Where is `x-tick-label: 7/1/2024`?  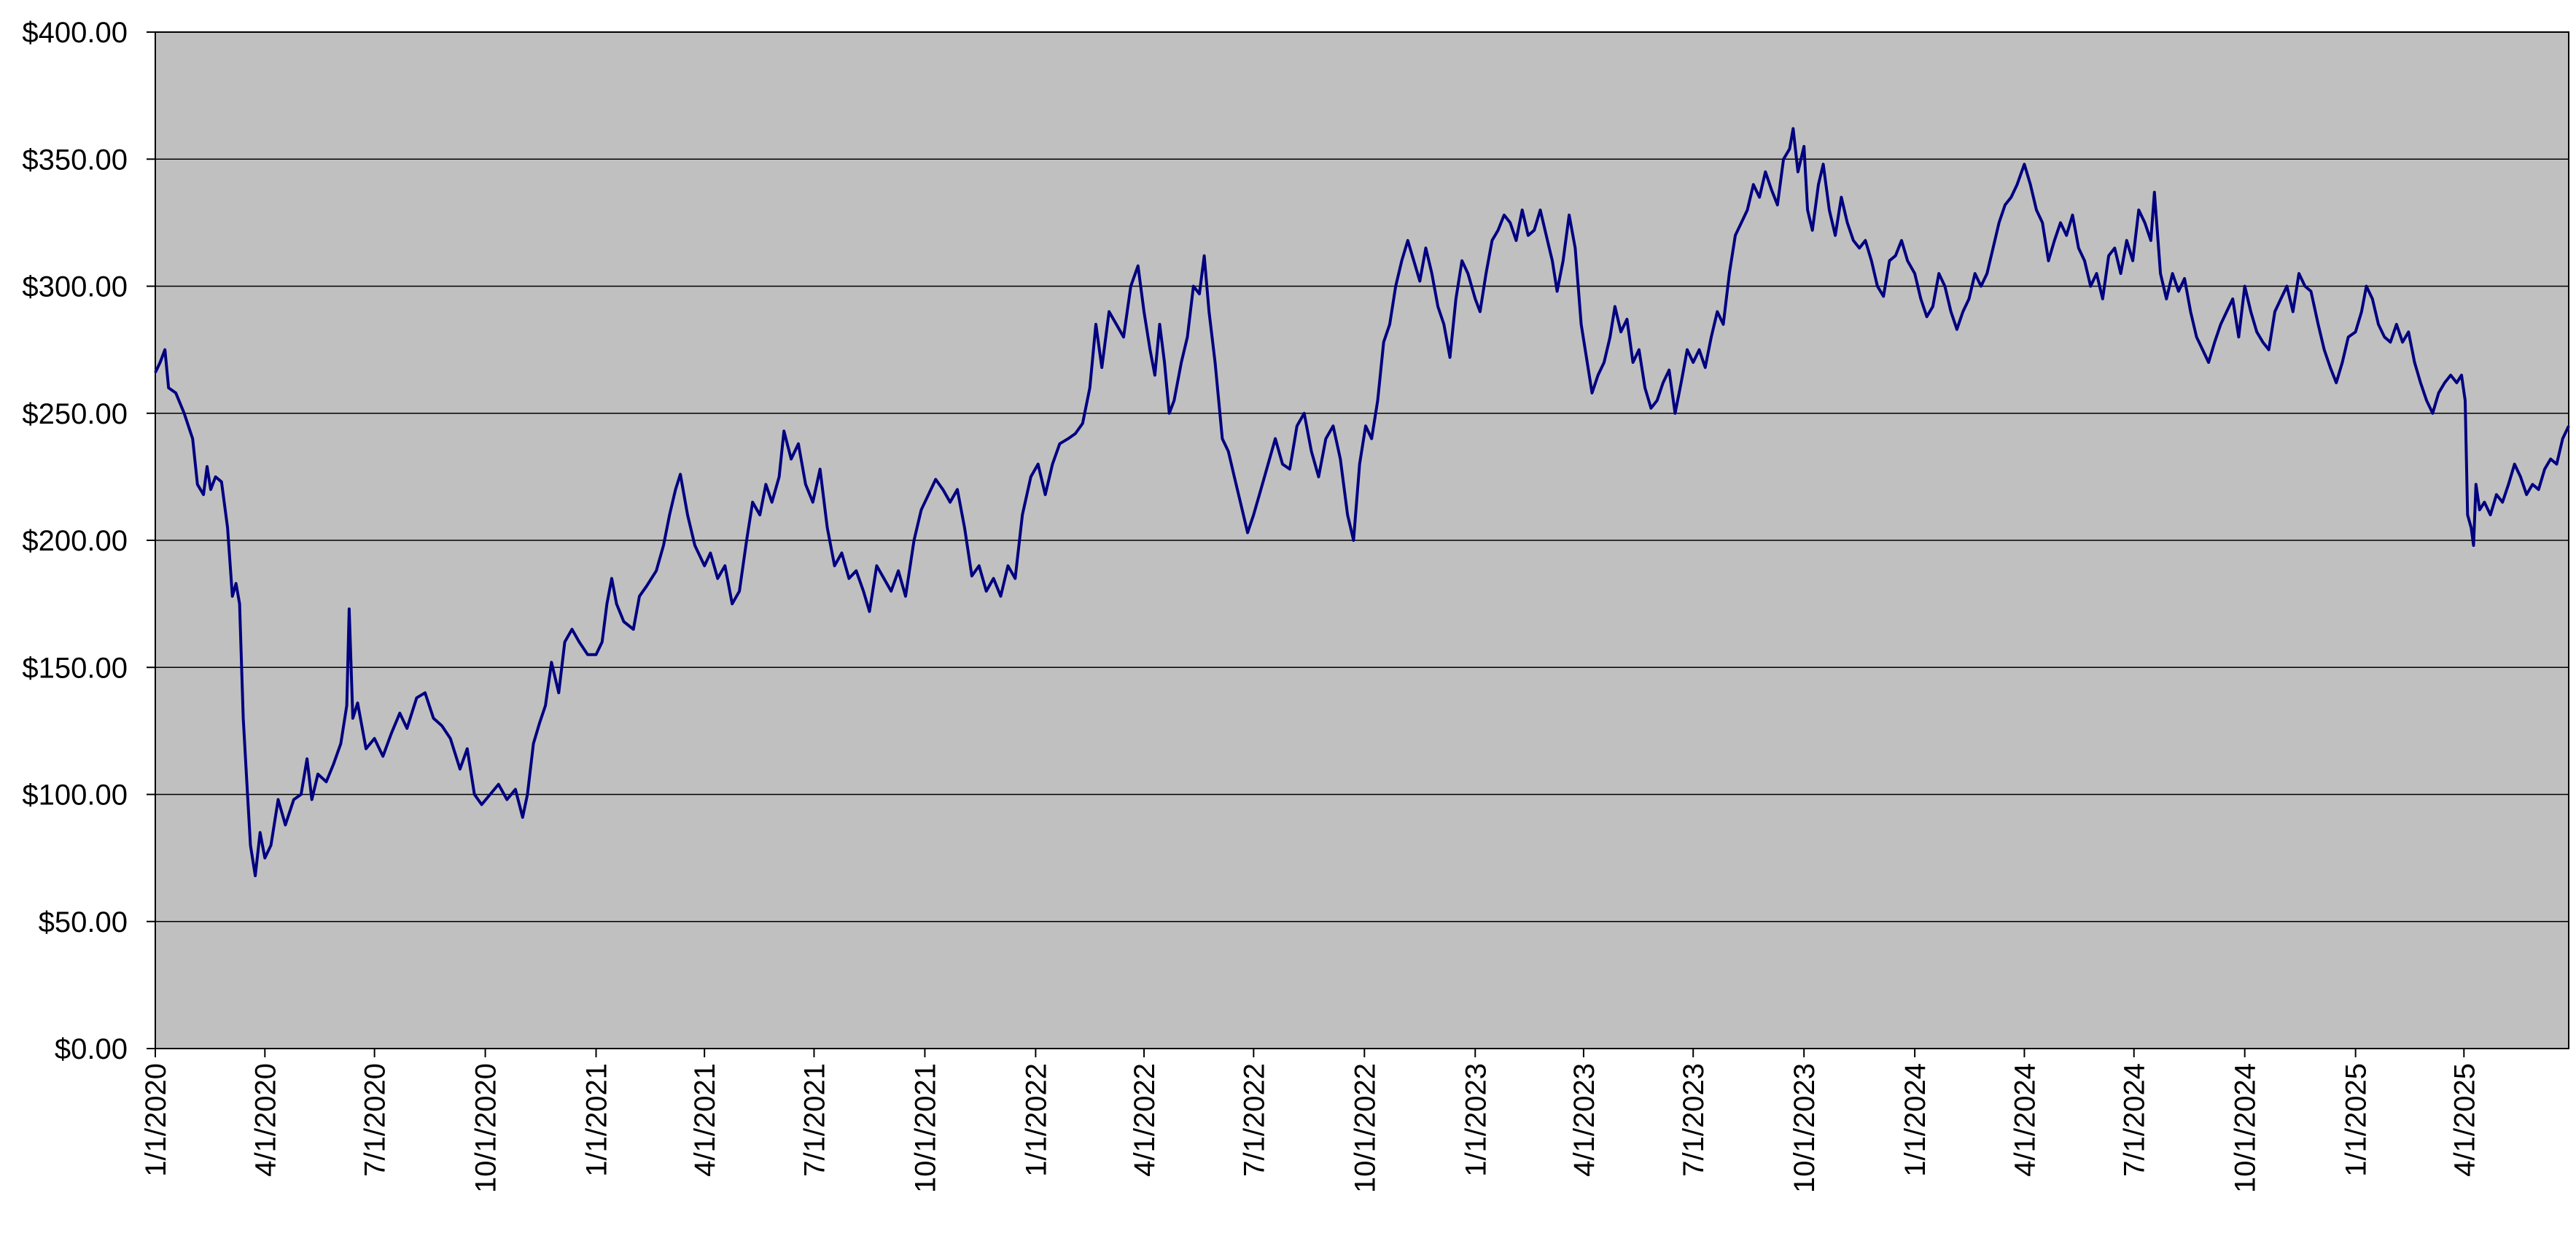
x-tick-label: 7/1/2024 is located at coordinates (2135, 1120).